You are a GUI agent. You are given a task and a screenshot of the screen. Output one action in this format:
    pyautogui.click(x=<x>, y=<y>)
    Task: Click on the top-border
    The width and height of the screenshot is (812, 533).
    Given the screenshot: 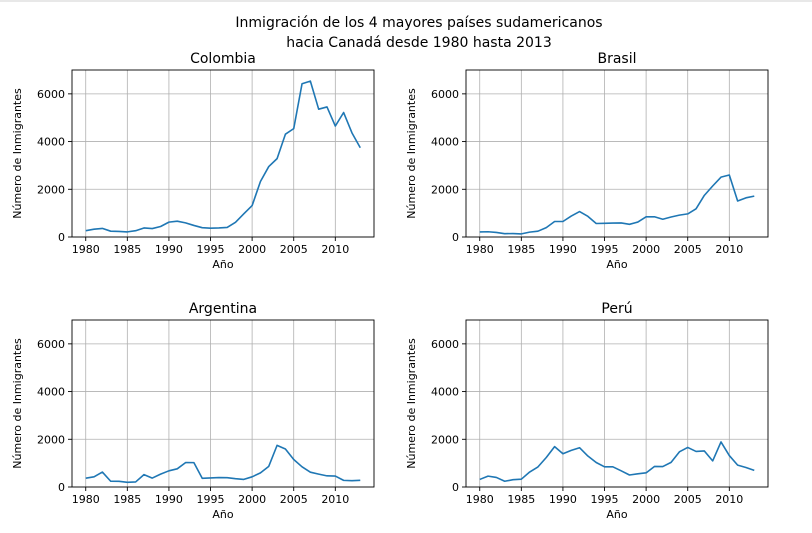 What is the action you would take?
    pyautogui.click(x=406, y=1)
    